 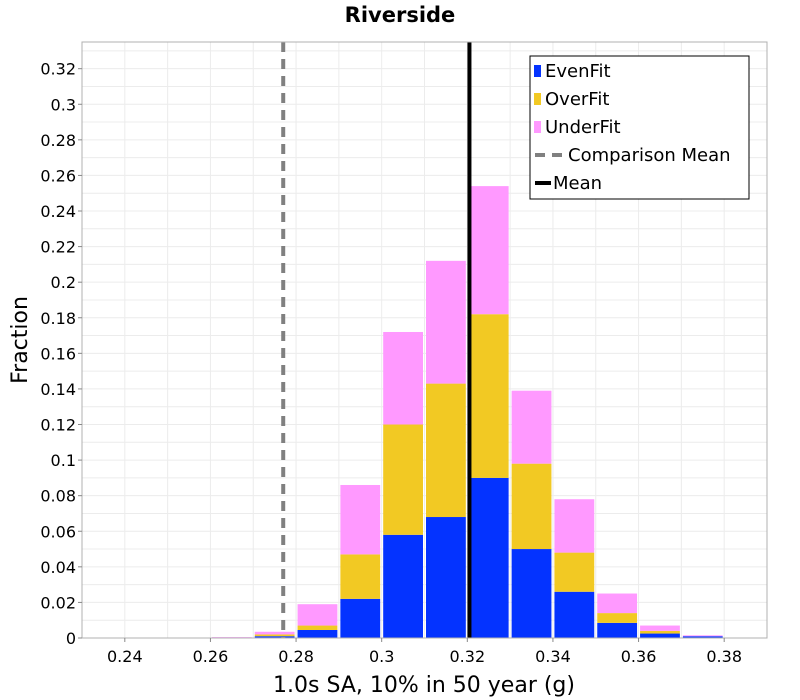 I want to click on bar-overfit-0.335, so click(x=531, y=506).